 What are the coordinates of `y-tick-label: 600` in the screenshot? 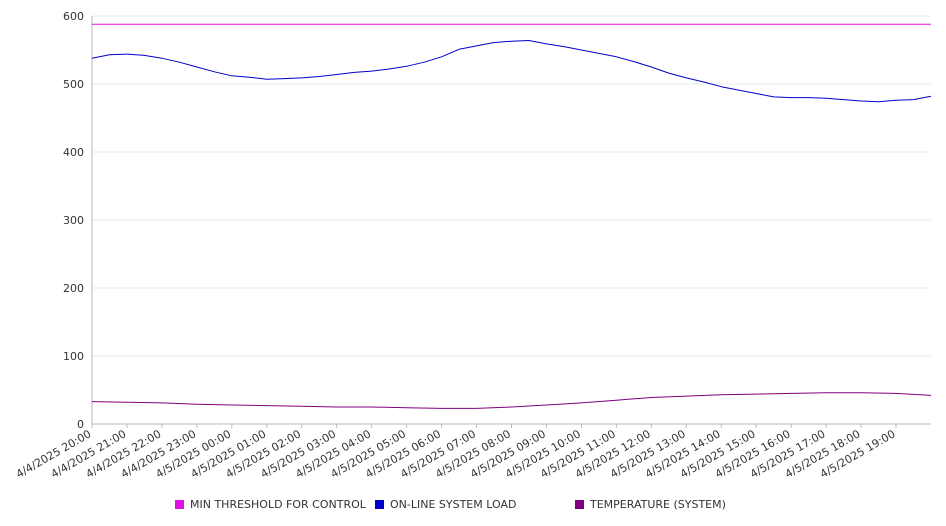 It's located at (73, 16).